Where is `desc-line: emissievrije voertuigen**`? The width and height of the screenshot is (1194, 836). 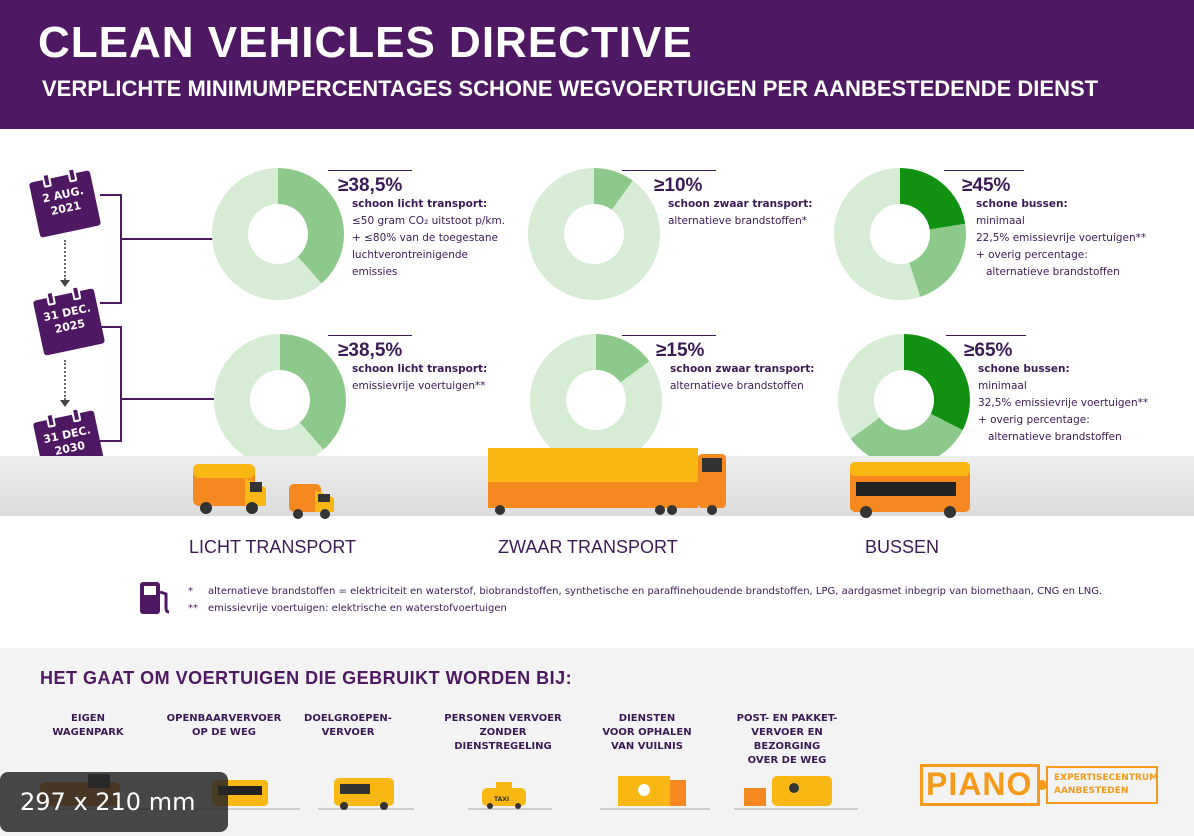 desc-line: emissievrije voertuigen** is located at coordinates (419, 386).